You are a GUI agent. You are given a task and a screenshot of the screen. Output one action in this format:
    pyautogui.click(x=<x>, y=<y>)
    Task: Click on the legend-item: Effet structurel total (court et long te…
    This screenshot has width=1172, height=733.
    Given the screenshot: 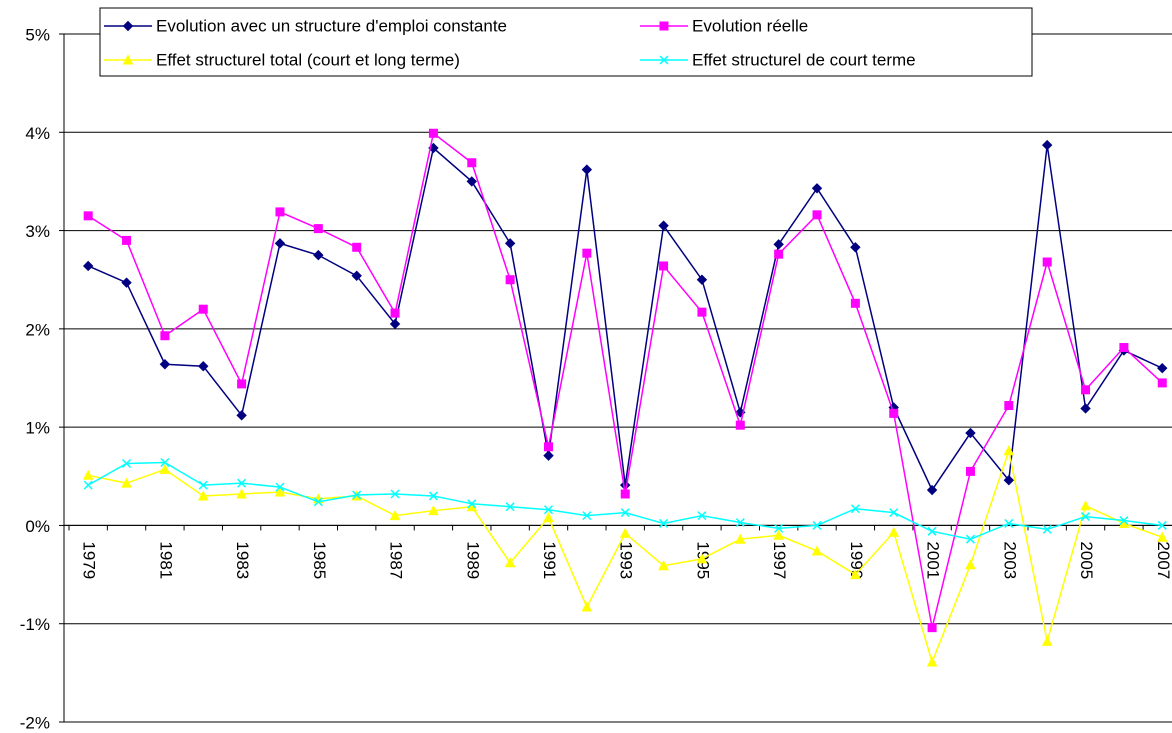 What is the action you would take?
    pyautogui.click(x=282, y=59)
    